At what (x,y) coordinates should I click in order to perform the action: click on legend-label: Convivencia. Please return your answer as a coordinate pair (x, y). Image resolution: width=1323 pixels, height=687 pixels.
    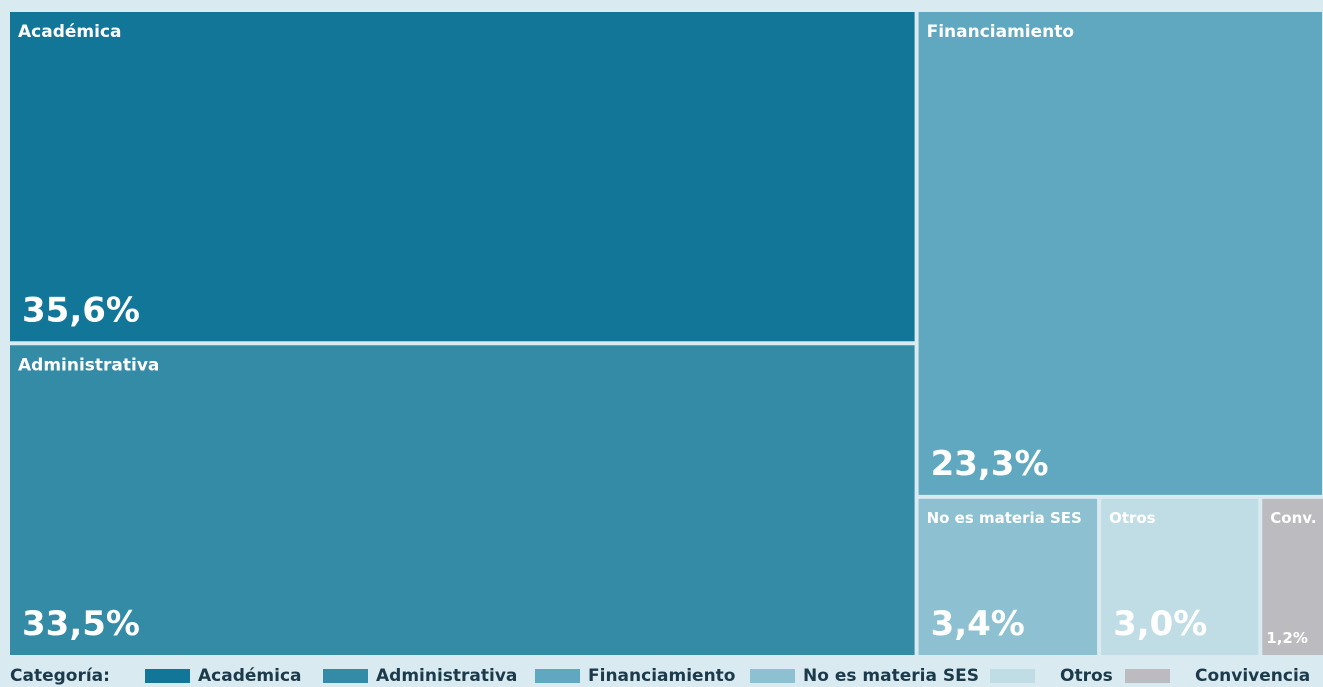
    Looking at the image, I should click on (1252, 676).